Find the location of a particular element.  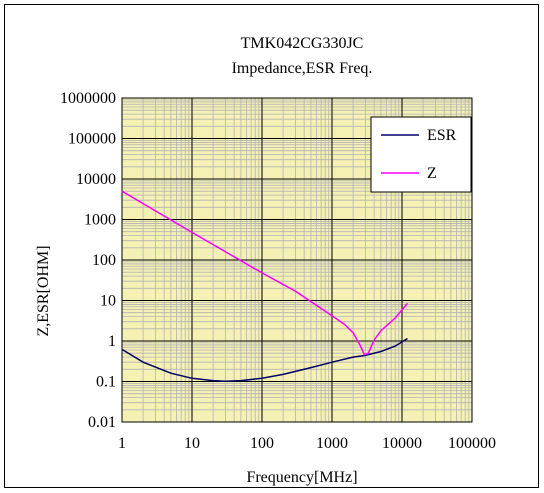

series-line-esr is located at coordinates (264, 359).